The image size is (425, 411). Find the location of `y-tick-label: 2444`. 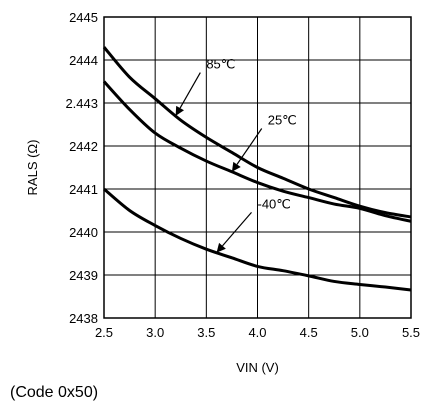

y-tick-label: 2444 is located at coordinates (83, 60).